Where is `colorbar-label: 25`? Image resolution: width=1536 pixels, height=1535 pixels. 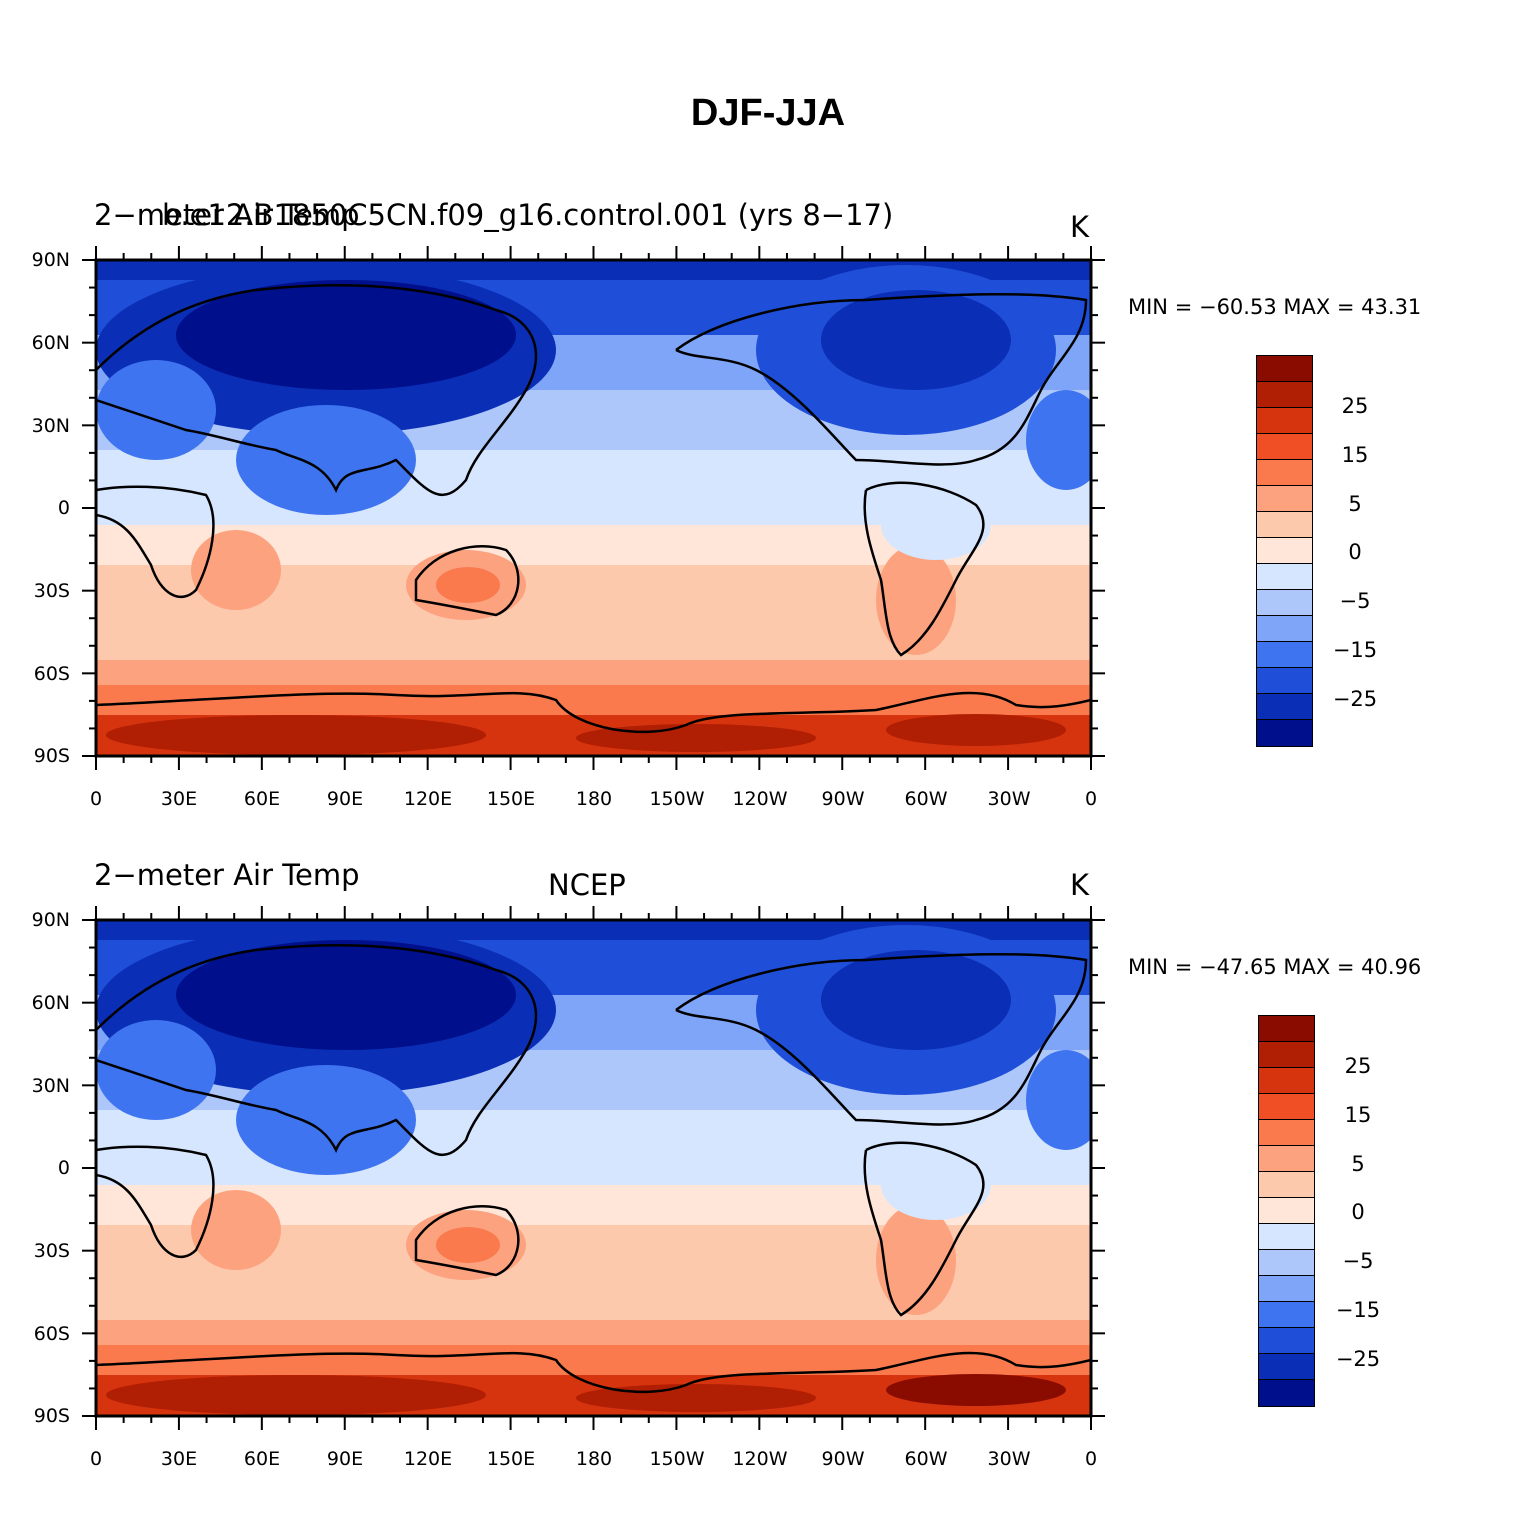 colorbar-label: 25 is located at coordinates (1355, 406).